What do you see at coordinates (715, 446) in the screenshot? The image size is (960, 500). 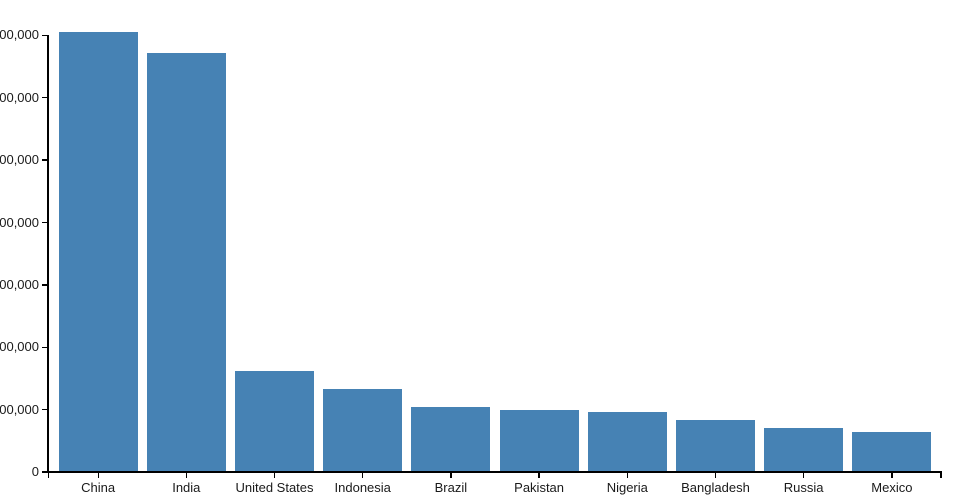 I see `bar-bangladesh` at bounding box center [715, 446].